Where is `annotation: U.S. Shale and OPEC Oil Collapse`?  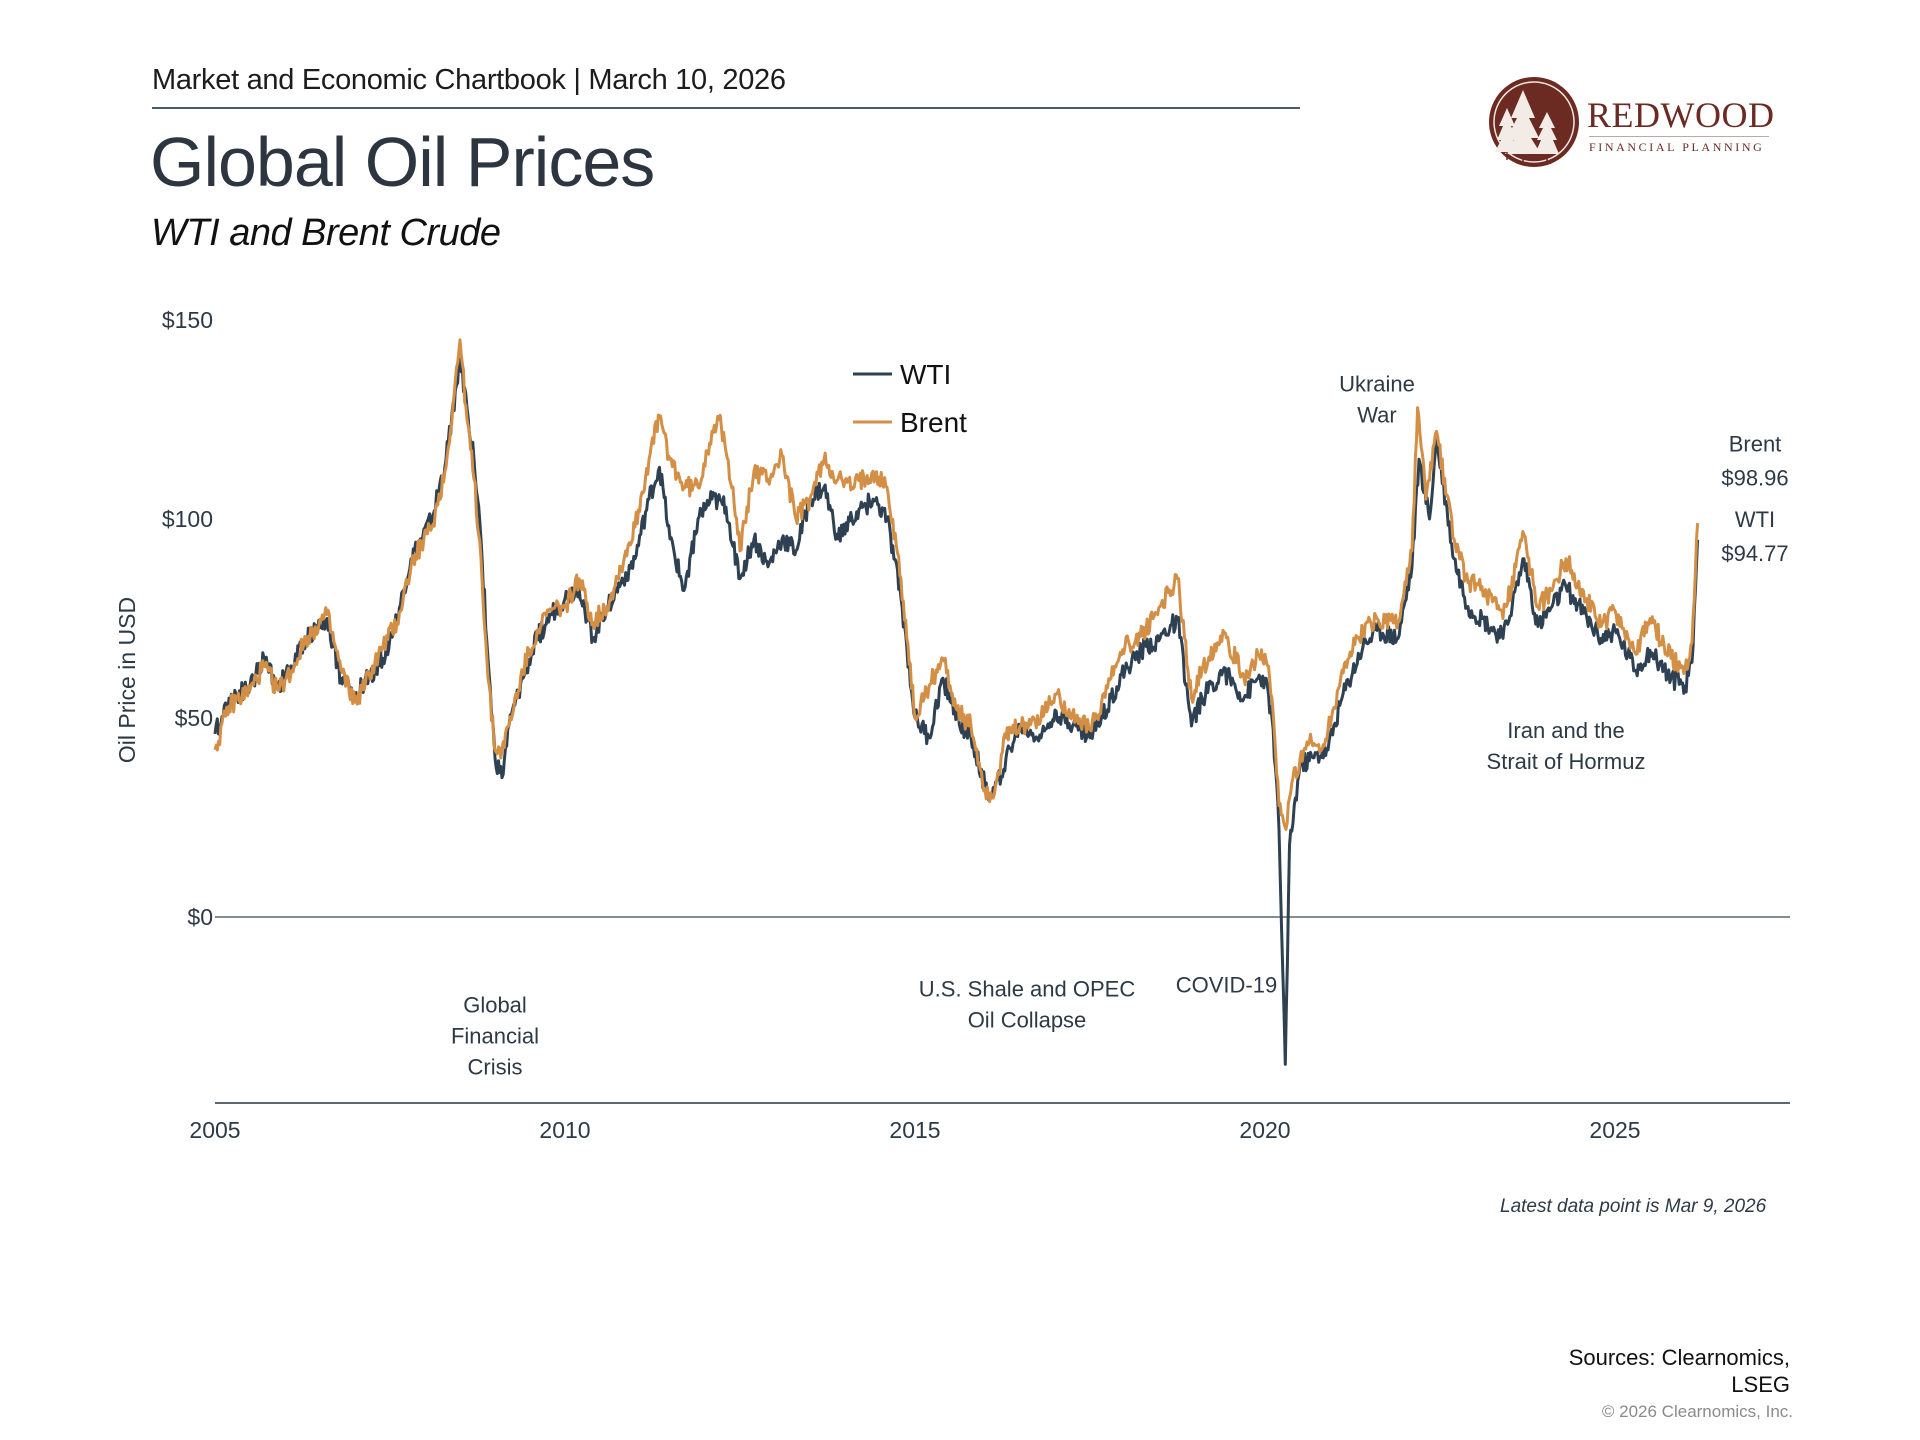 annotation: U.S. Shale and OPEC Oil Collapse is located at coordinates (1027, 1005).